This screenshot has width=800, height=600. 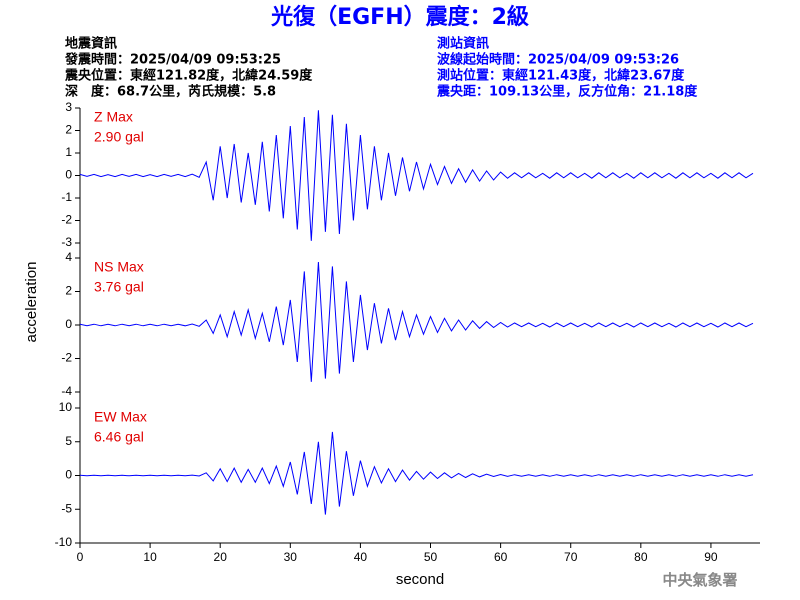 What do you see at coordinates (221, 557) in the screenshot?
I see `x-tick-label: 20` at bounding box center [221, 557].